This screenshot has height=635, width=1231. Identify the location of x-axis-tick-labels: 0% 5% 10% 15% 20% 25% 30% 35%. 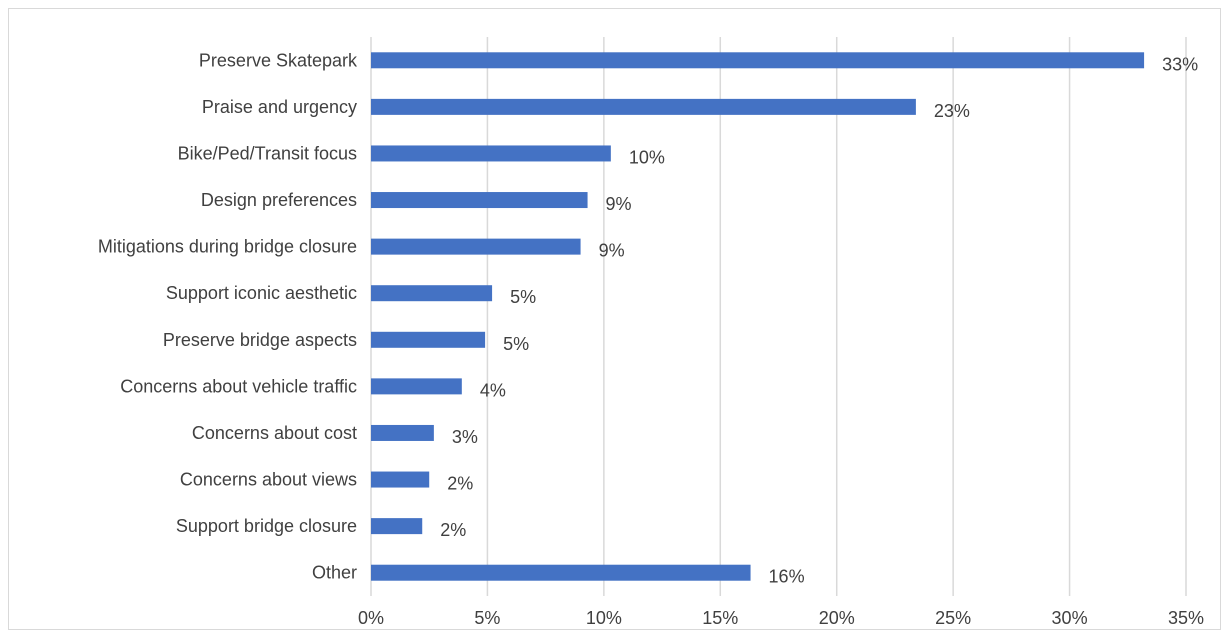
(781, 618).